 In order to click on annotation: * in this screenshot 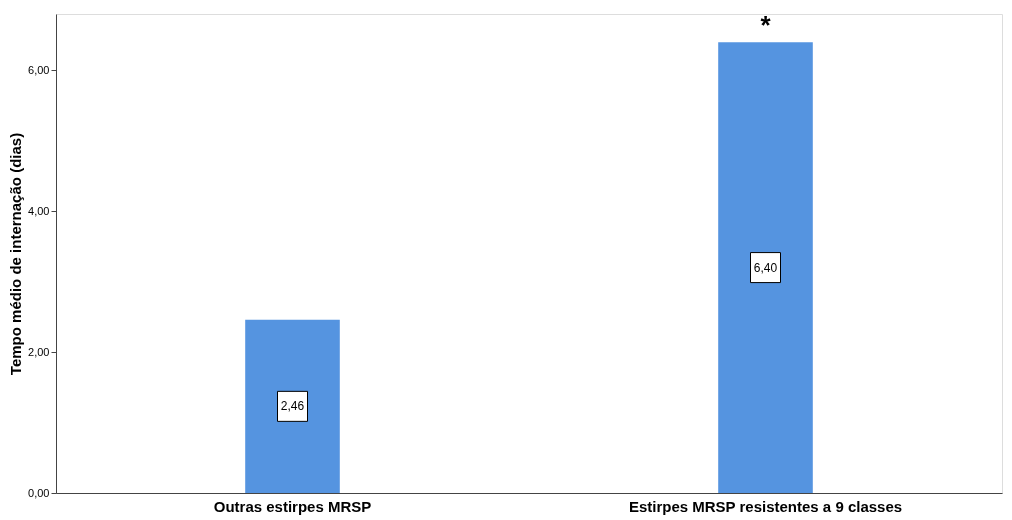, I will do `click(766, 25)`.